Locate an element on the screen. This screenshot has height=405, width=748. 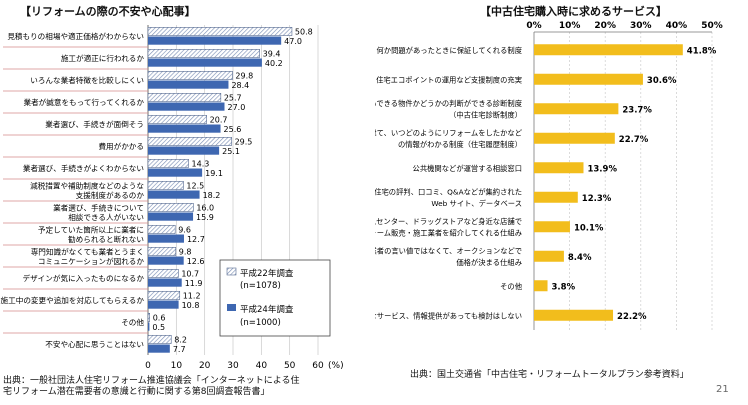
label-h24: 15.9 is located at coordinates (205, 217).